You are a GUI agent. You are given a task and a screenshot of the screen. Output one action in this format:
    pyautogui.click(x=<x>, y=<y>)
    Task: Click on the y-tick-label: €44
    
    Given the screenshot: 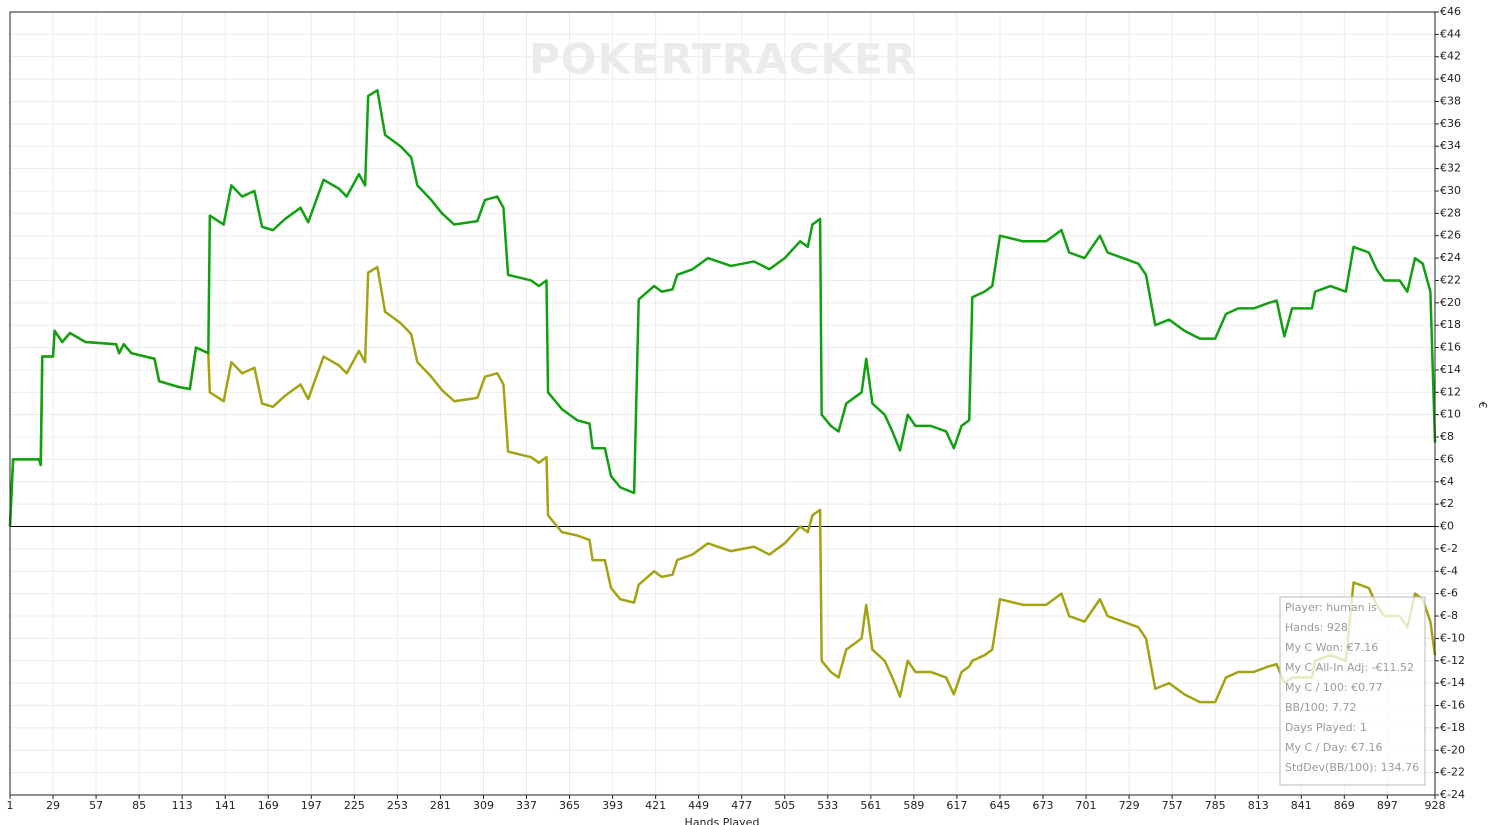 What is the action you would take?
    pyautogui.click(x=1450, y=33)
    